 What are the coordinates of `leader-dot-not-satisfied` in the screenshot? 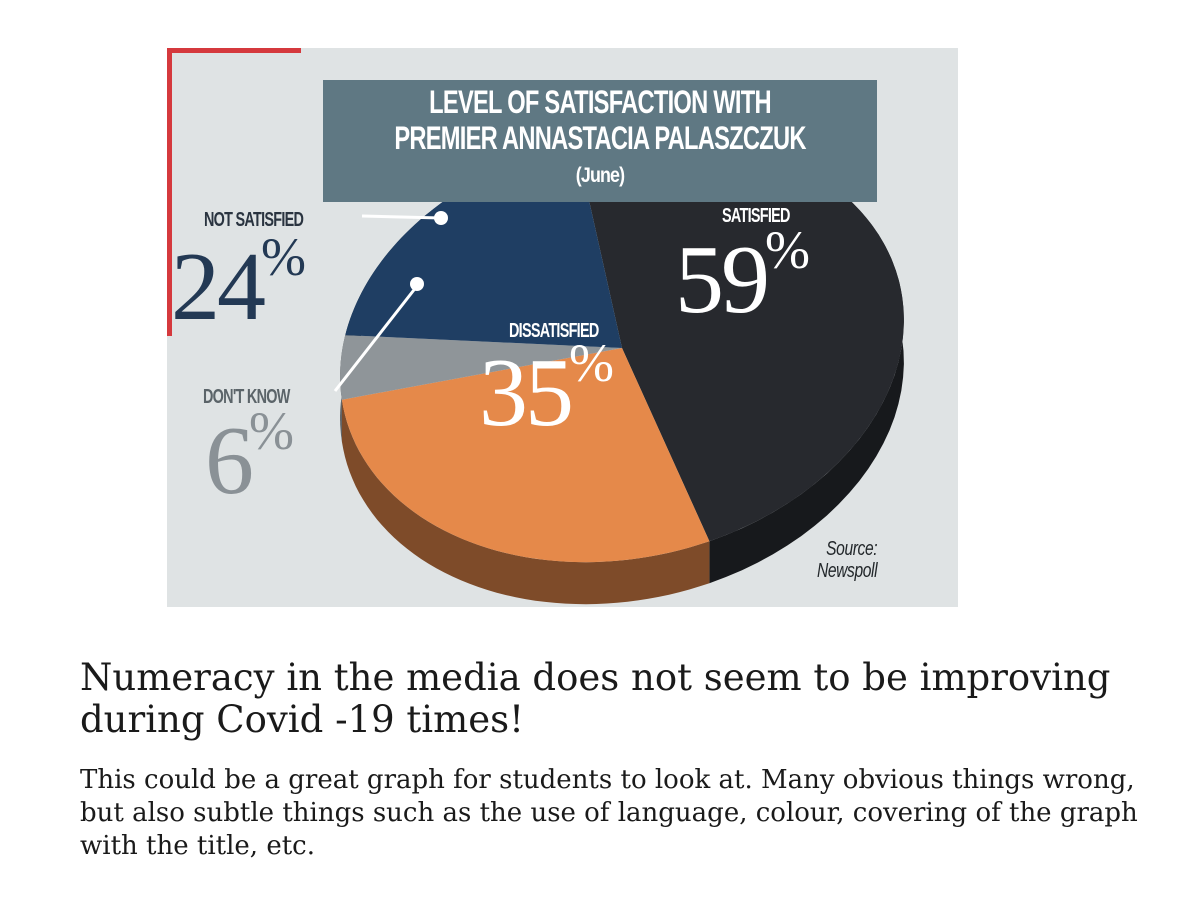 It's located at (441, 218).